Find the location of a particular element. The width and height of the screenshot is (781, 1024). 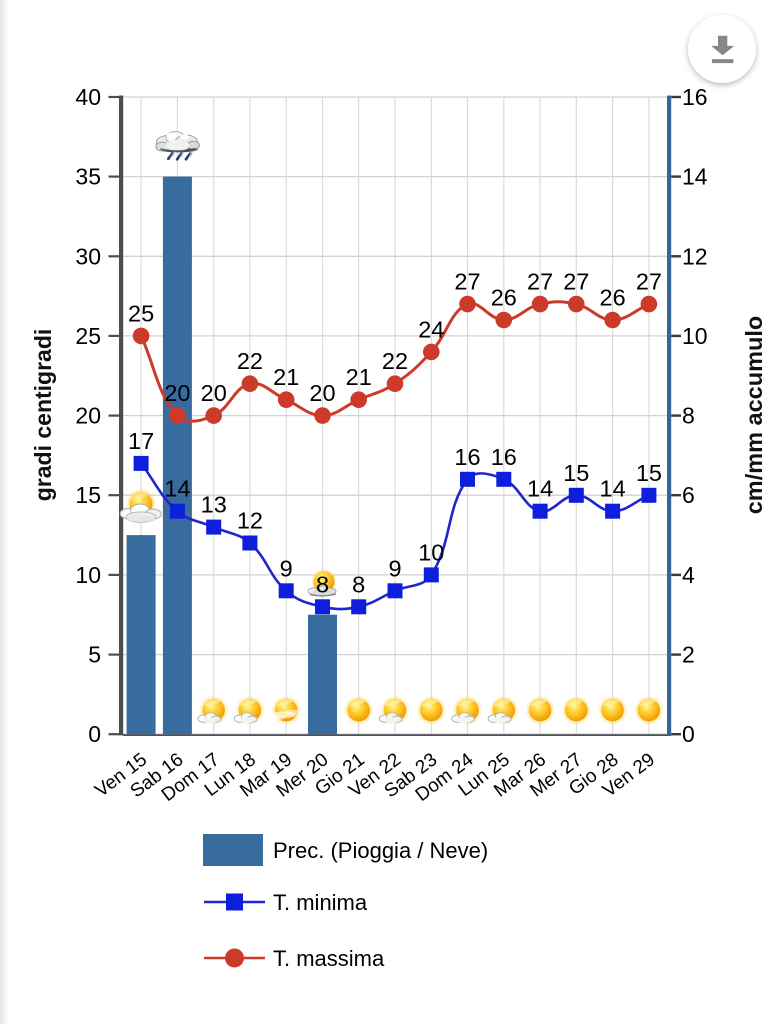

svg-text: 5 is located at coordinates (94, 655).